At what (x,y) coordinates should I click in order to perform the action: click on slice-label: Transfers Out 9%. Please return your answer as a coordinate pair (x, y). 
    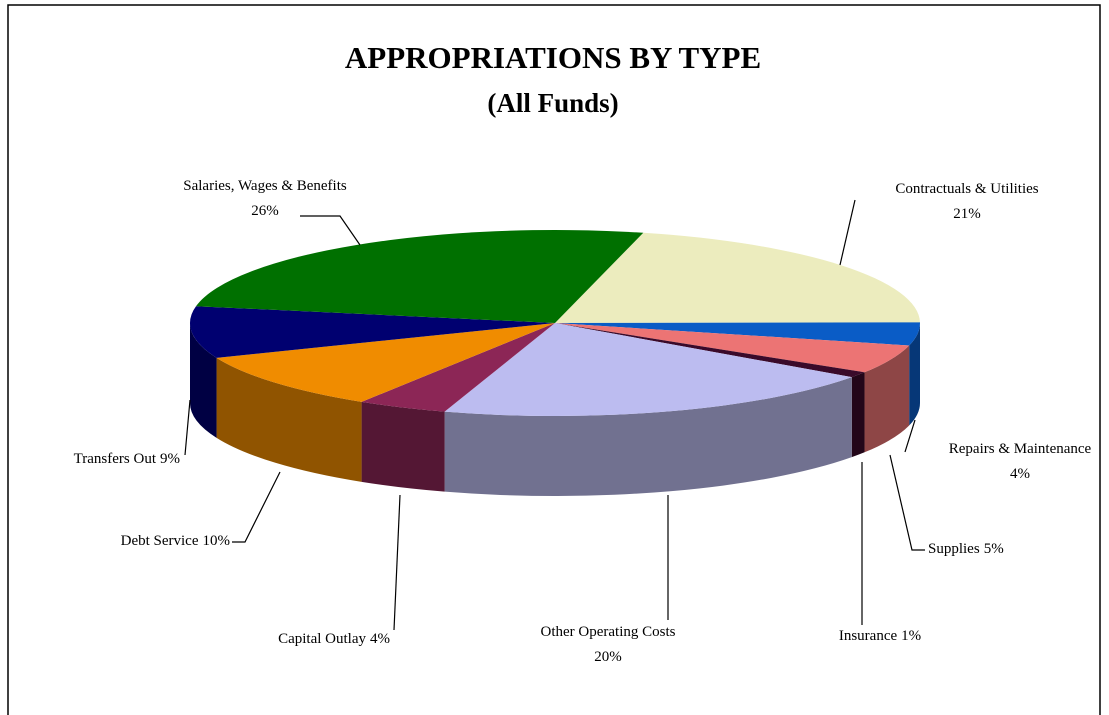
    Looking at the image, I should click on (127, 459).